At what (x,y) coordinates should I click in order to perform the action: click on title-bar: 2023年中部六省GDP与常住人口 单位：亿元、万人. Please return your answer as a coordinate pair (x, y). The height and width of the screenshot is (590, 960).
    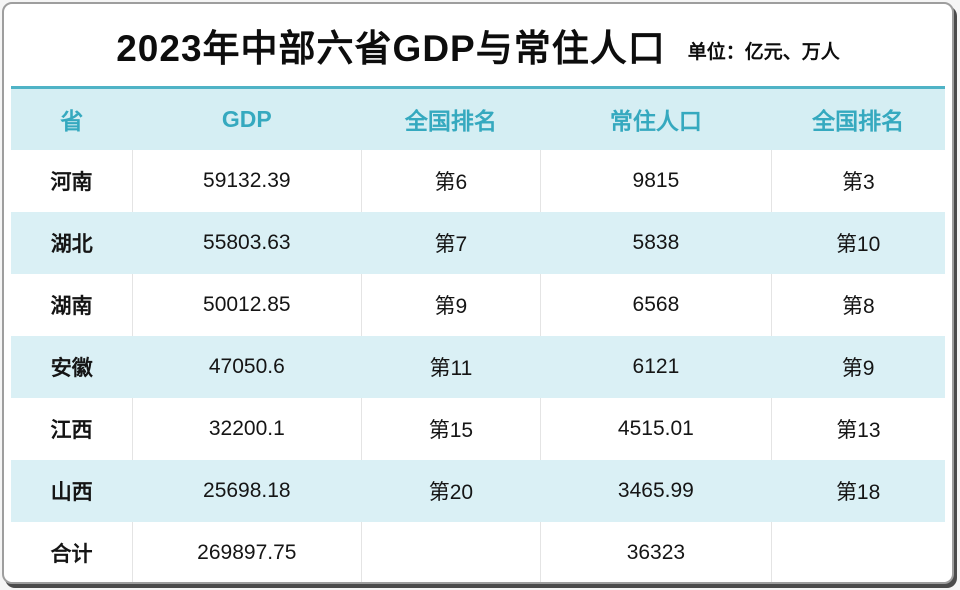
    Looking at the image, I should click on (478, 45).